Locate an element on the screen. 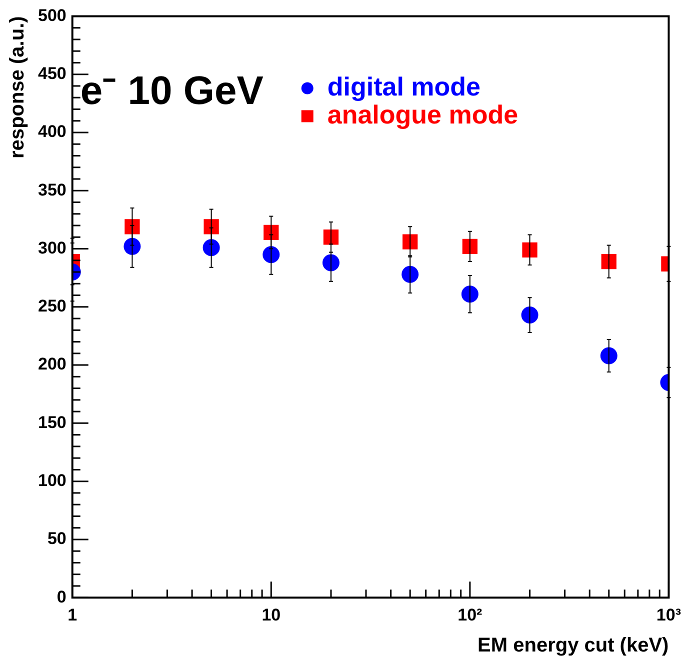 The height and width of the screenshot is (658, 689). y-tick-label: 500 is located at coordinates (52, 15).